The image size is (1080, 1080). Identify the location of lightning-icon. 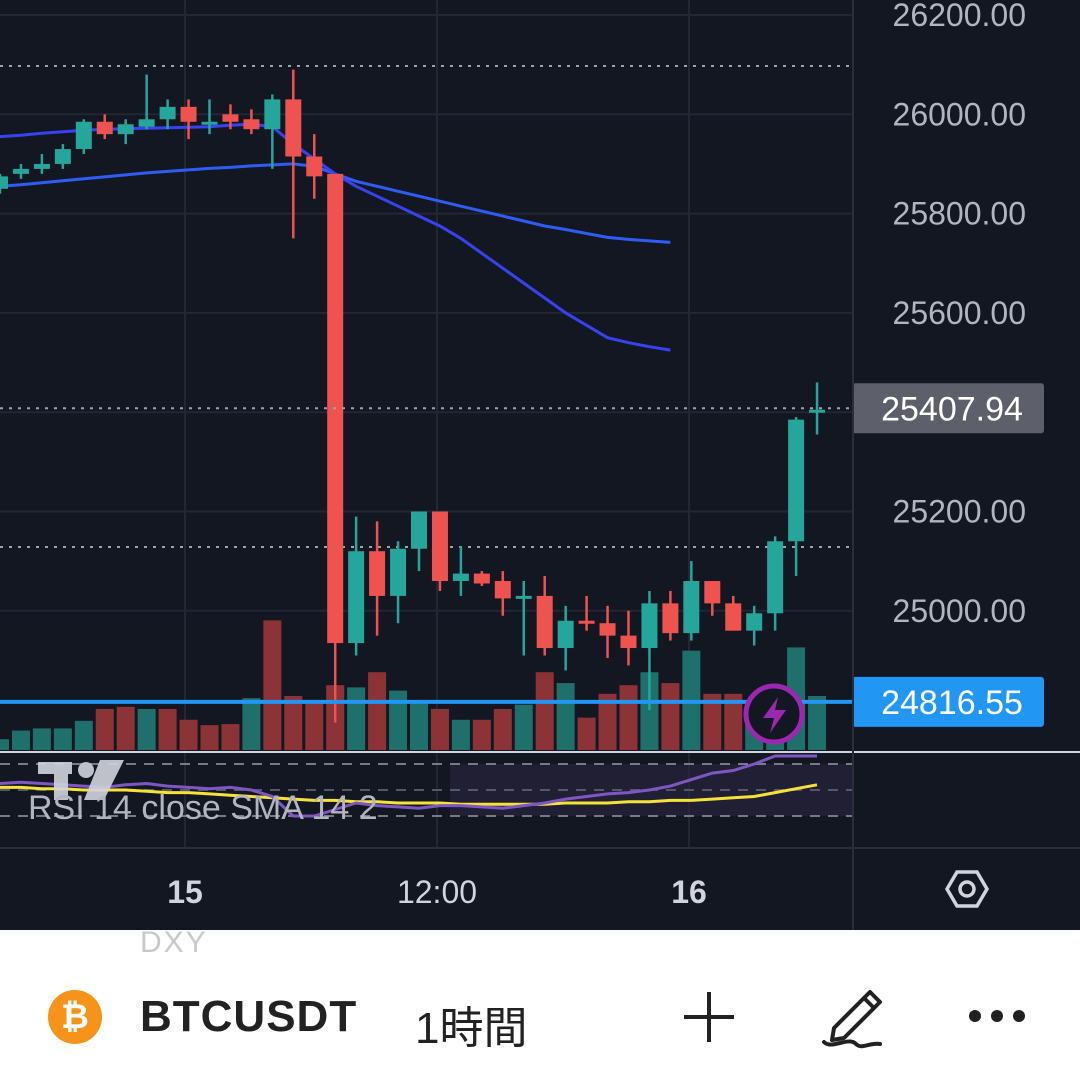
(774, 715).